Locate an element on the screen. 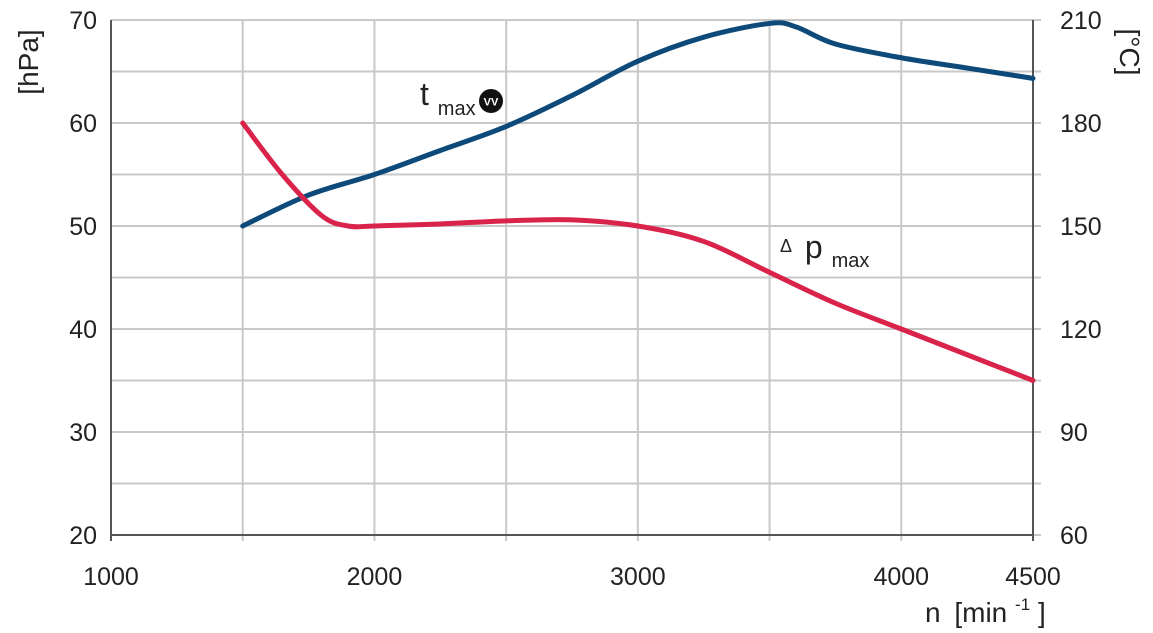 This screenshot has height=633, width=1153. x-axis-title-unit: [min is located at coordinates (980, 612).